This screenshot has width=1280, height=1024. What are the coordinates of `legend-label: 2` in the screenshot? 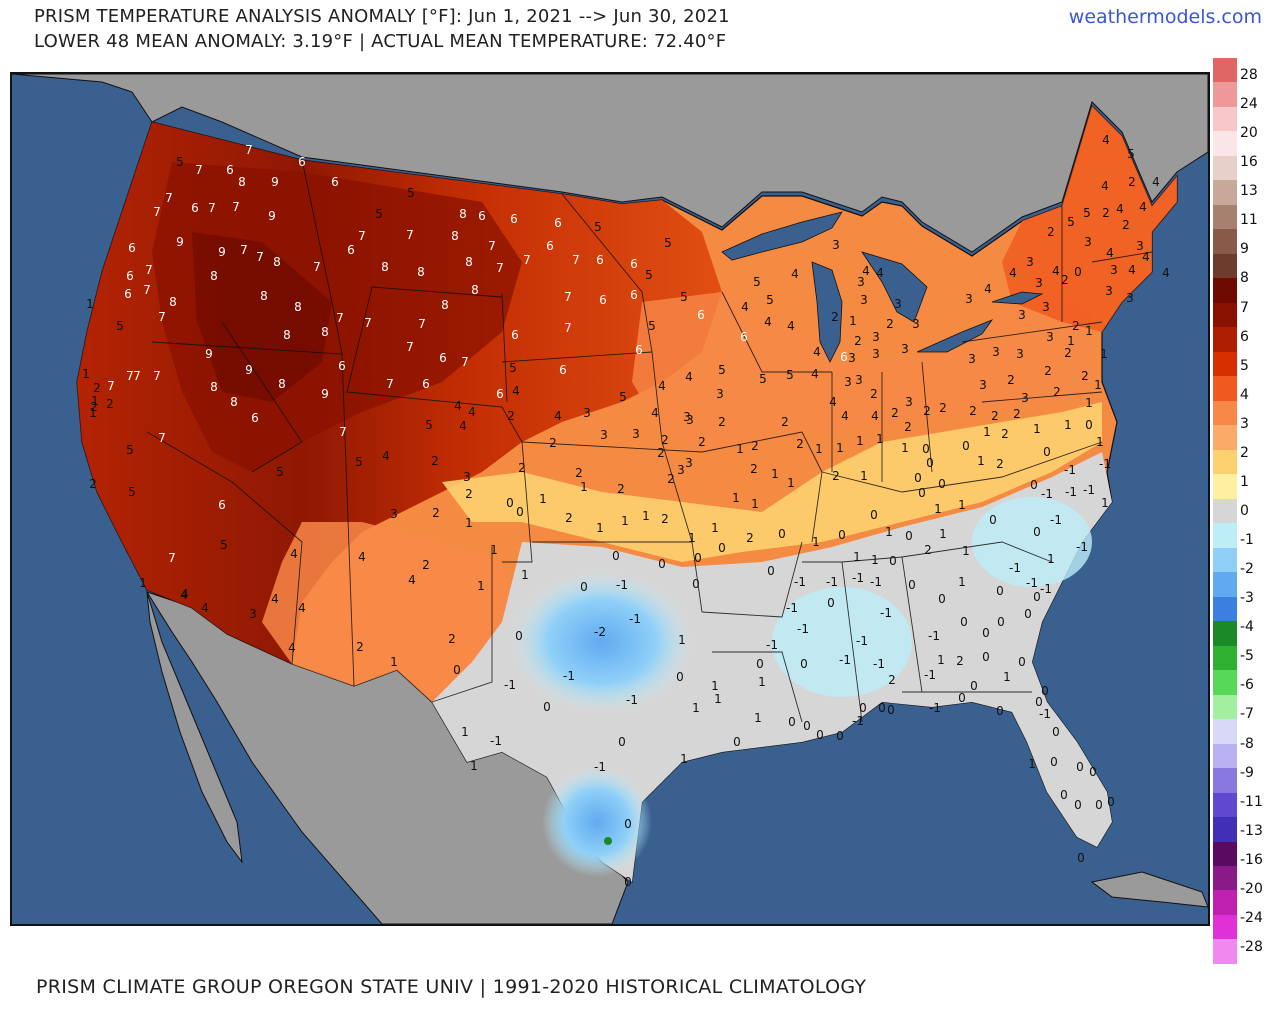 It's located at (1244, 452).